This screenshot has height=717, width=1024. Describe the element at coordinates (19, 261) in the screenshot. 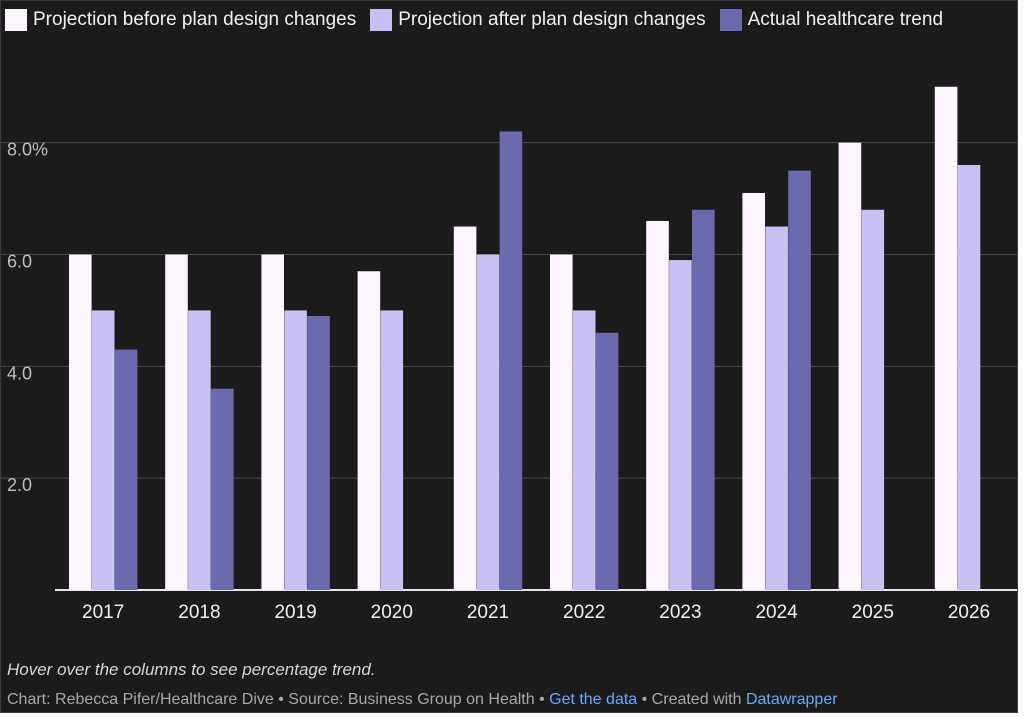

I see `y-tick-label: 6.0` at that location.